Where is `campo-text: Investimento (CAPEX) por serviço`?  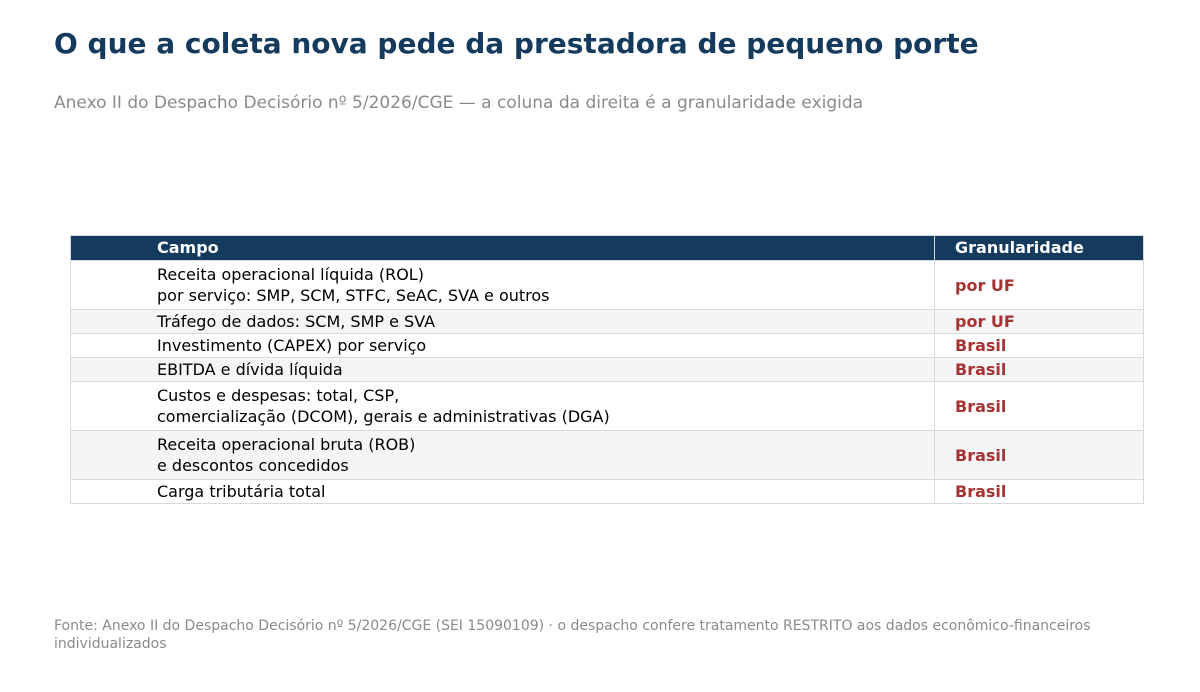 campo-text: Investimento (CAPEX) por serviço is located at coordinates (292, 345).